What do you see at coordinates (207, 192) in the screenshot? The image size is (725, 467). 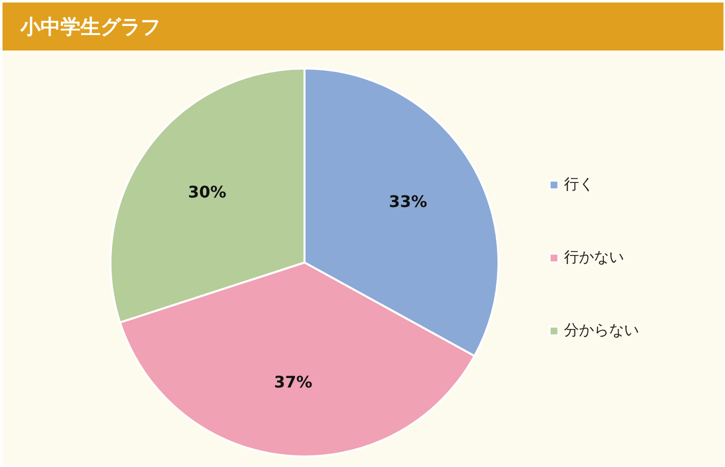 I see `data-label: 30%` at bounding box center [207, 192].